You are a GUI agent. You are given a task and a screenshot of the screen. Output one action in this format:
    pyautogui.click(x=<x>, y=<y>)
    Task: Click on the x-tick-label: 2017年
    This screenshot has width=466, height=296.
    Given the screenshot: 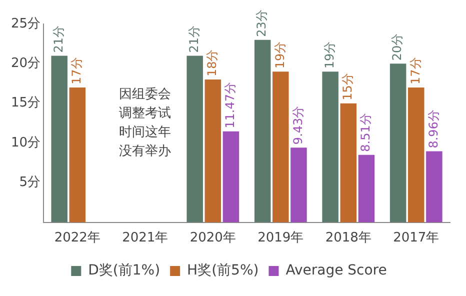 What is the action you would take?
    pyautogui.click(x=416, y=238)
    